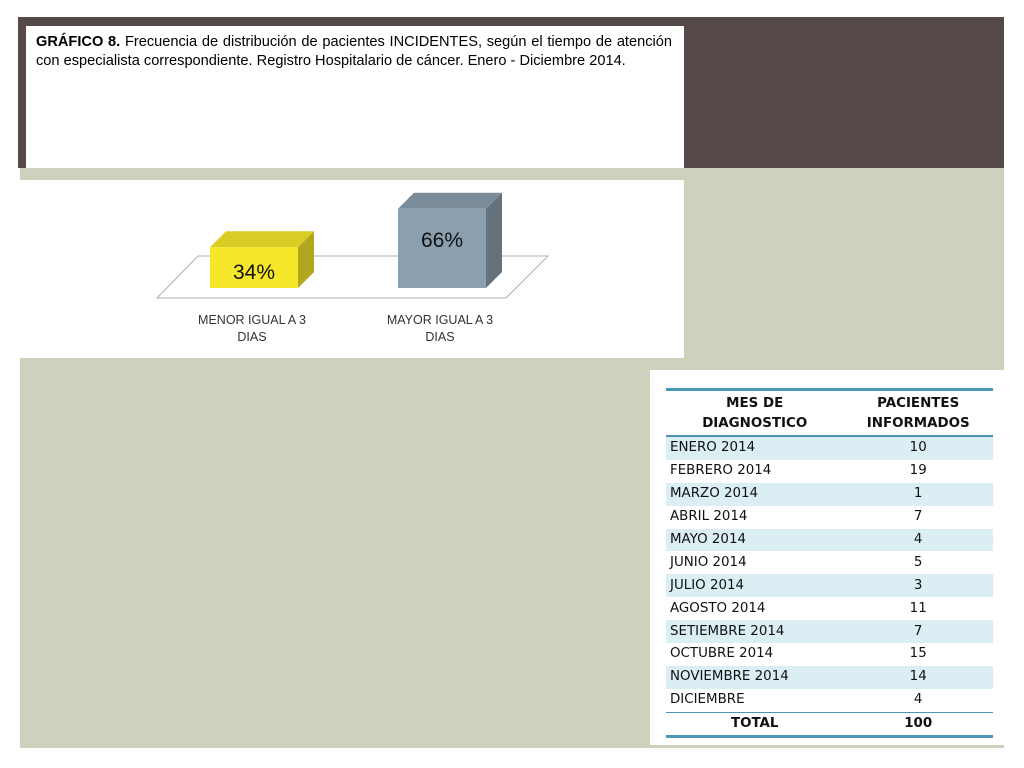 Image resolution: width=1024 pixels, height=768 pixels. I want to click on month-cell: MARZO 2014, so click(755, 494).